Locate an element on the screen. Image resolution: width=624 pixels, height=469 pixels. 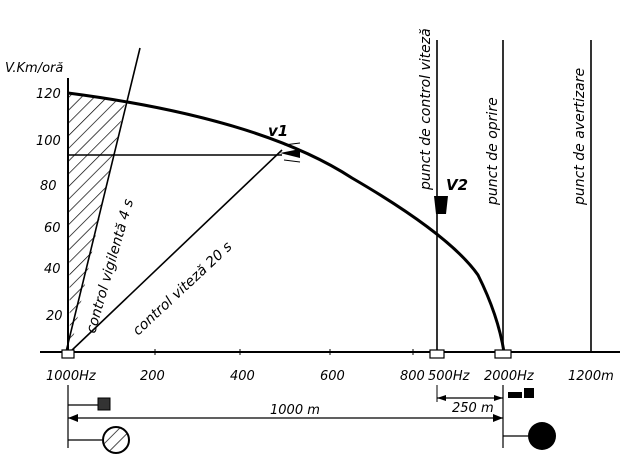
warning-point-label: punct de avertizare is located at coordinates (580, 137).